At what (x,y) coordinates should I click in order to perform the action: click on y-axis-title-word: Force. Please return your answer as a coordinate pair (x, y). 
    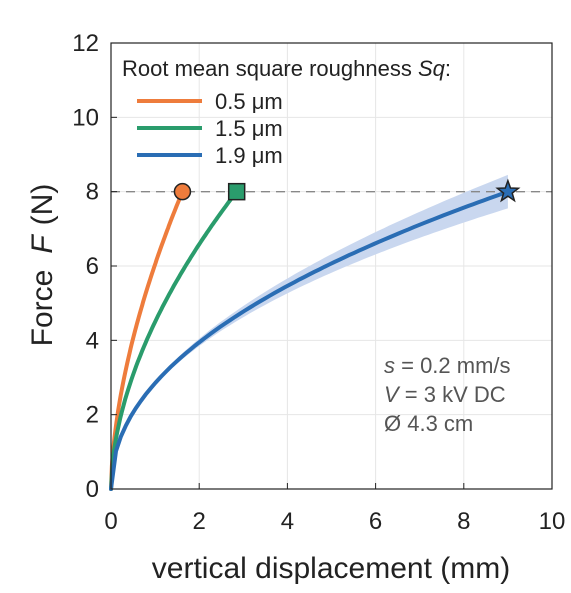
    Looking at the image, I should click on (42, 308).